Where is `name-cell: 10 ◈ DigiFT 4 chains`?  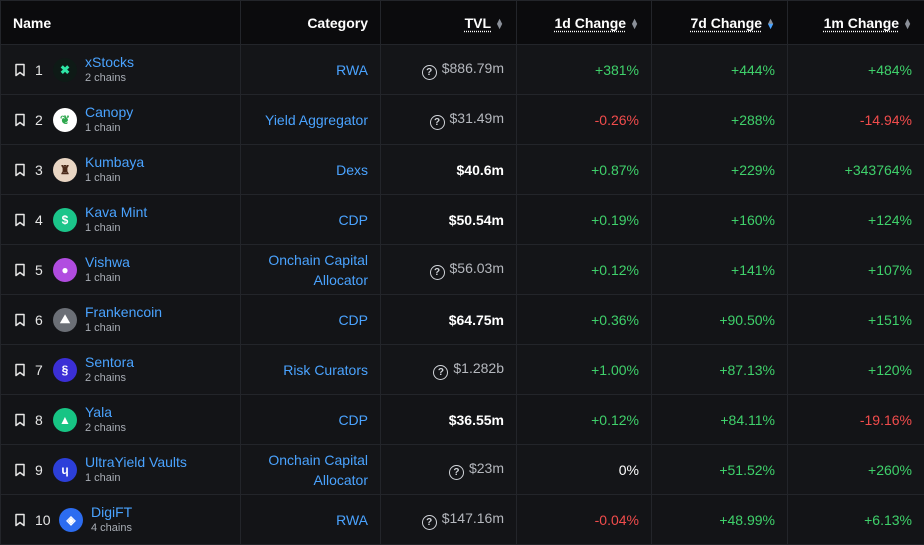
name-cell: 10 ◈ DigiFT 4 chains is located at coordinates (120, 519).